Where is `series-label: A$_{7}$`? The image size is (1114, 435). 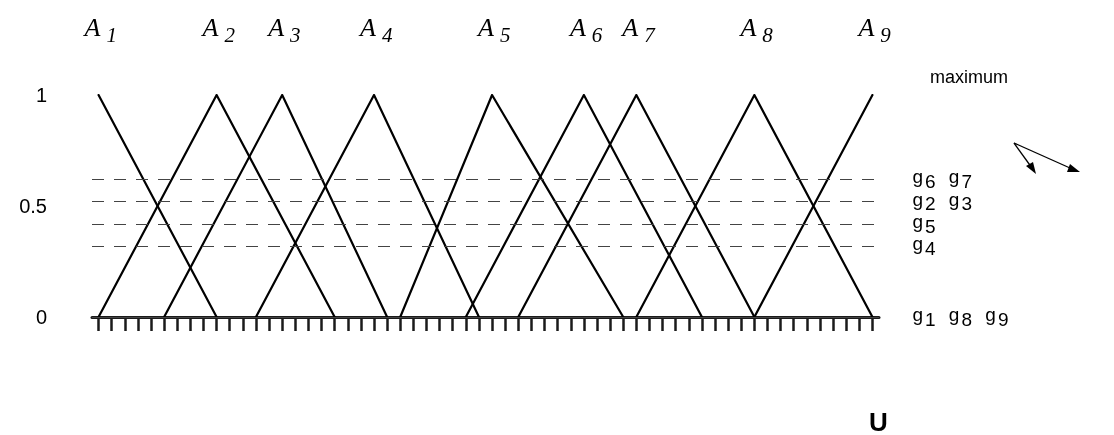
series-label: A$_{7}$ is located at coordinates (638, 30).